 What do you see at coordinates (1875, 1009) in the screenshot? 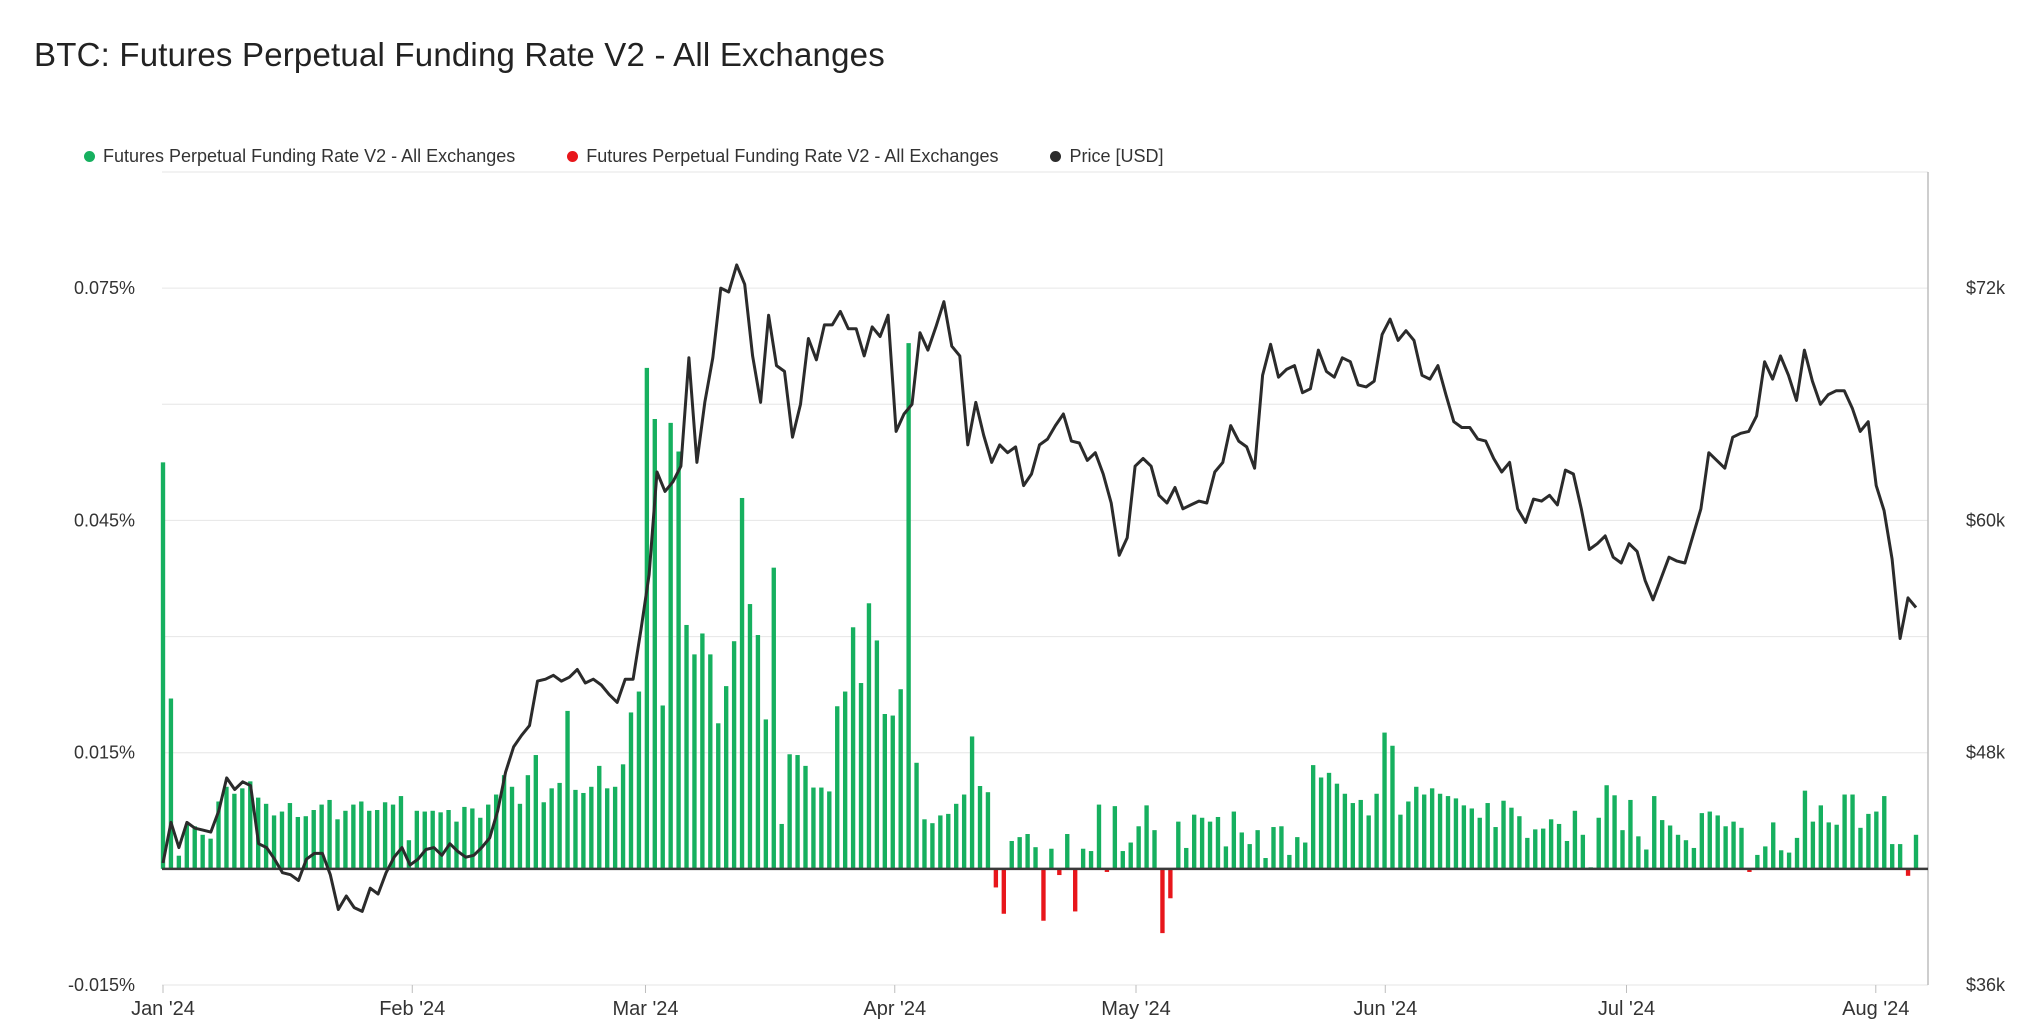
I see `x-tick-label: Aug '24` at bounding box center [1875, 1009].